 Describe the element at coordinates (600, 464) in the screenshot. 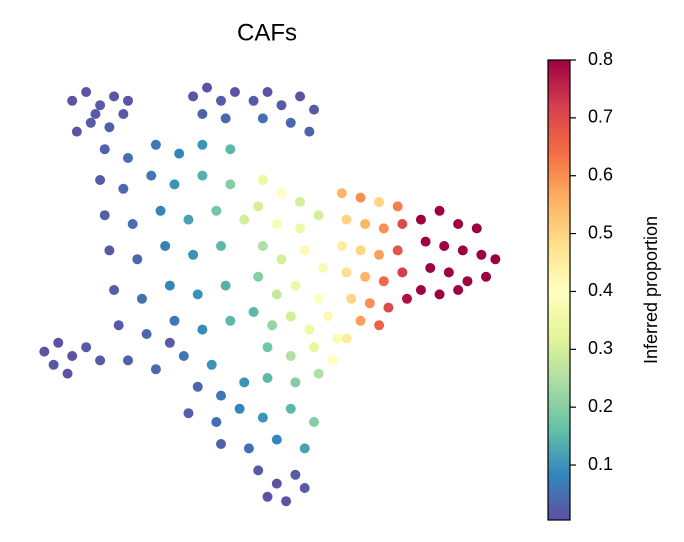

I see `colorbar-tick-label: 0.1` at that location.